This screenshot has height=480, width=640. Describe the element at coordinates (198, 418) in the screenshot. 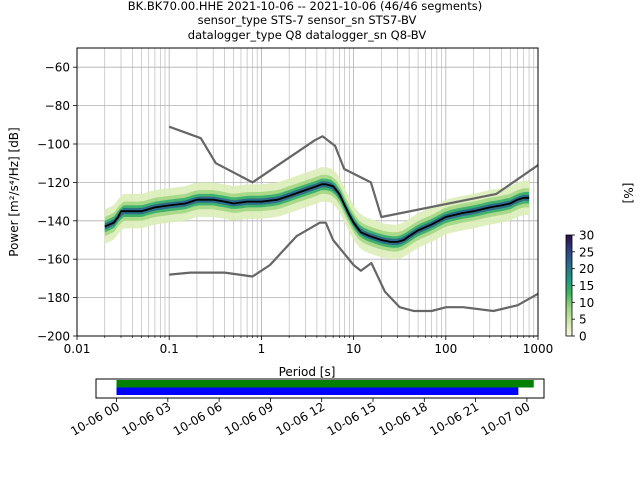

I see `timeline-tick-label: 10-06 06` at that location.